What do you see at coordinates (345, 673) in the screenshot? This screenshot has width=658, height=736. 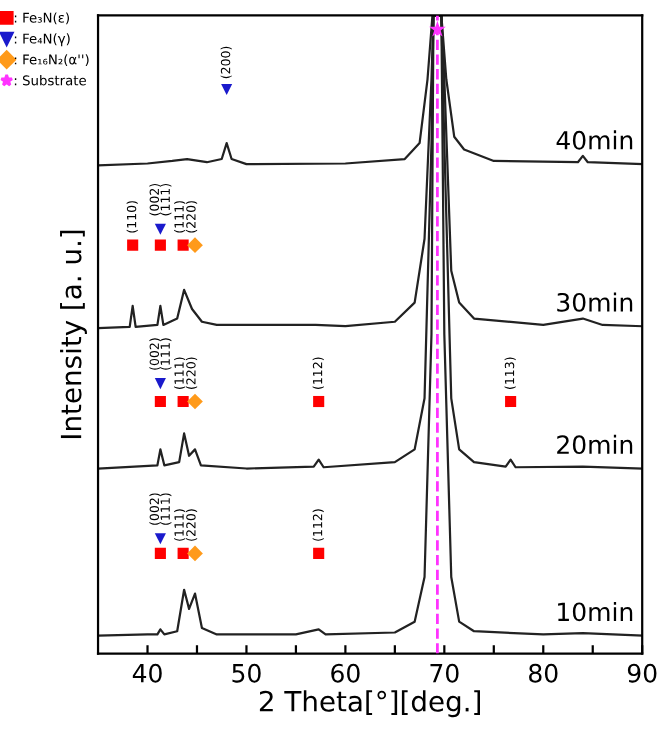 I see `x-tick-label: 60` at bounding box center [345, 673].